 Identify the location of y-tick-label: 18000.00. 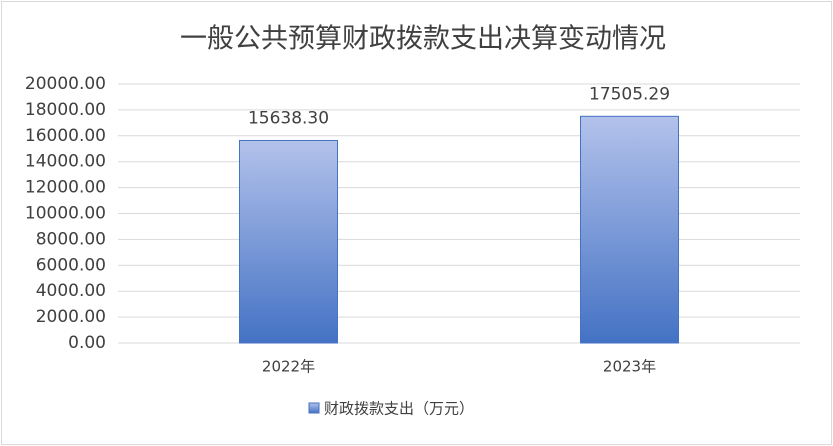
(65, 110).